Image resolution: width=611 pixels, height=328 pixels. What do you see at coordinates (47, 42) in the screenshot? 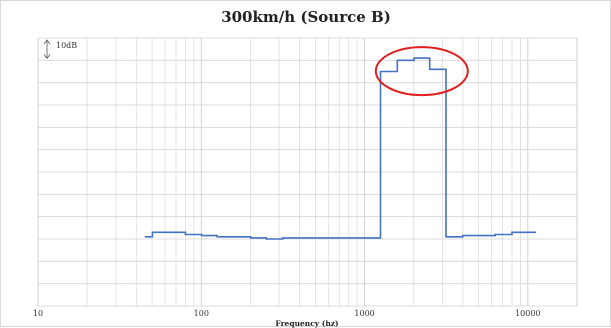
I see `scale-arrow-up-icon` at bounding box center [47, 42].